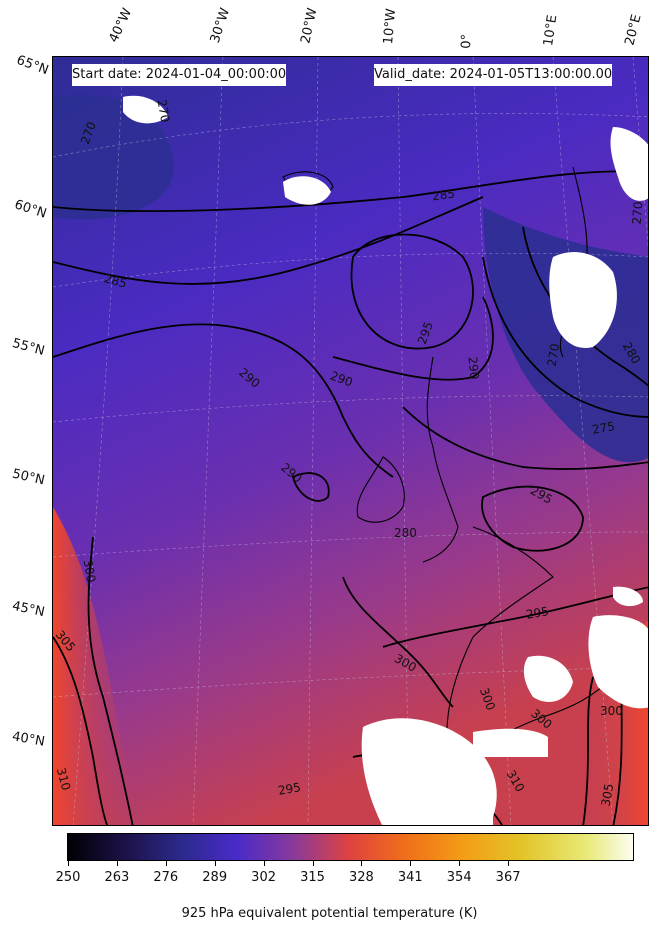  I want to click on colorbar-tick-label: 276, so click(166, 877).